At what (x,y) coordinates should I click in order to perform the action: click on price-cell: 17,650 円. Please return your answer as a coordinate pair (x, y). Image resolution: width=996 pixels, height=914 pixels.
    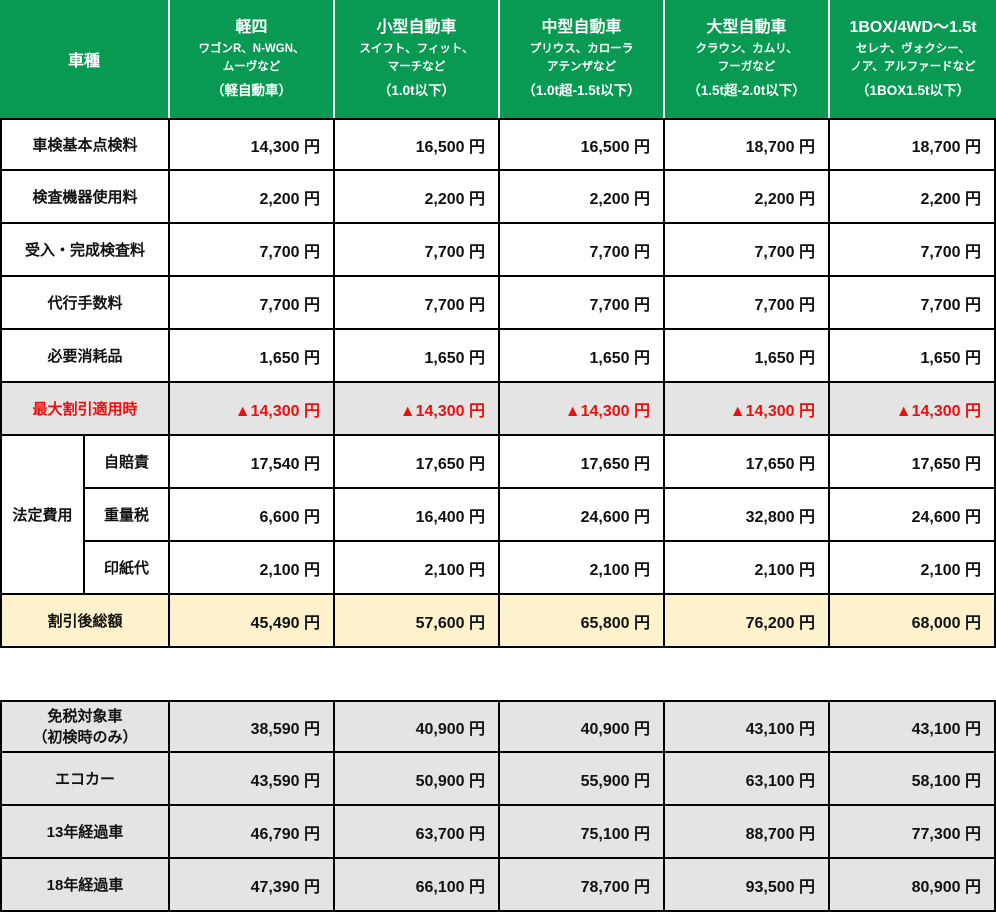
    Looking at the image, I should click on (418, 462).